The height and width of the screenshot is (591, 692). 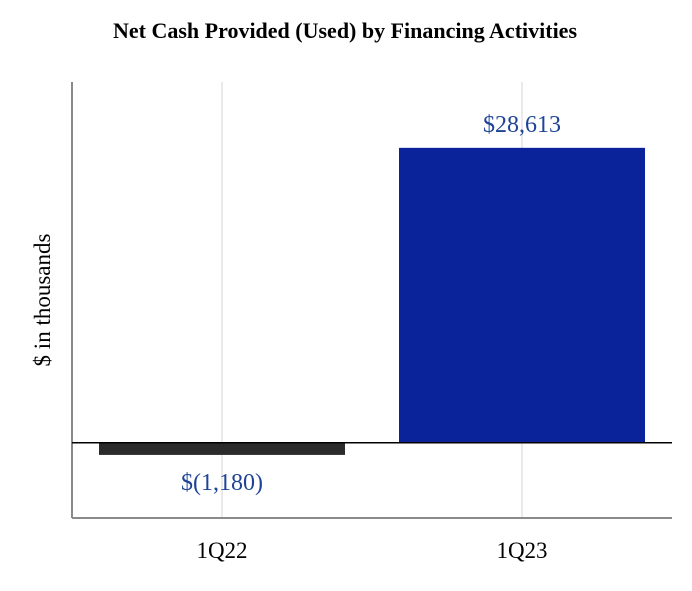 What do you see at coordinates (222, 483) in the screenshot?
I see `data-label-1q22: $(1,180)` at bounding box center [222, 483].